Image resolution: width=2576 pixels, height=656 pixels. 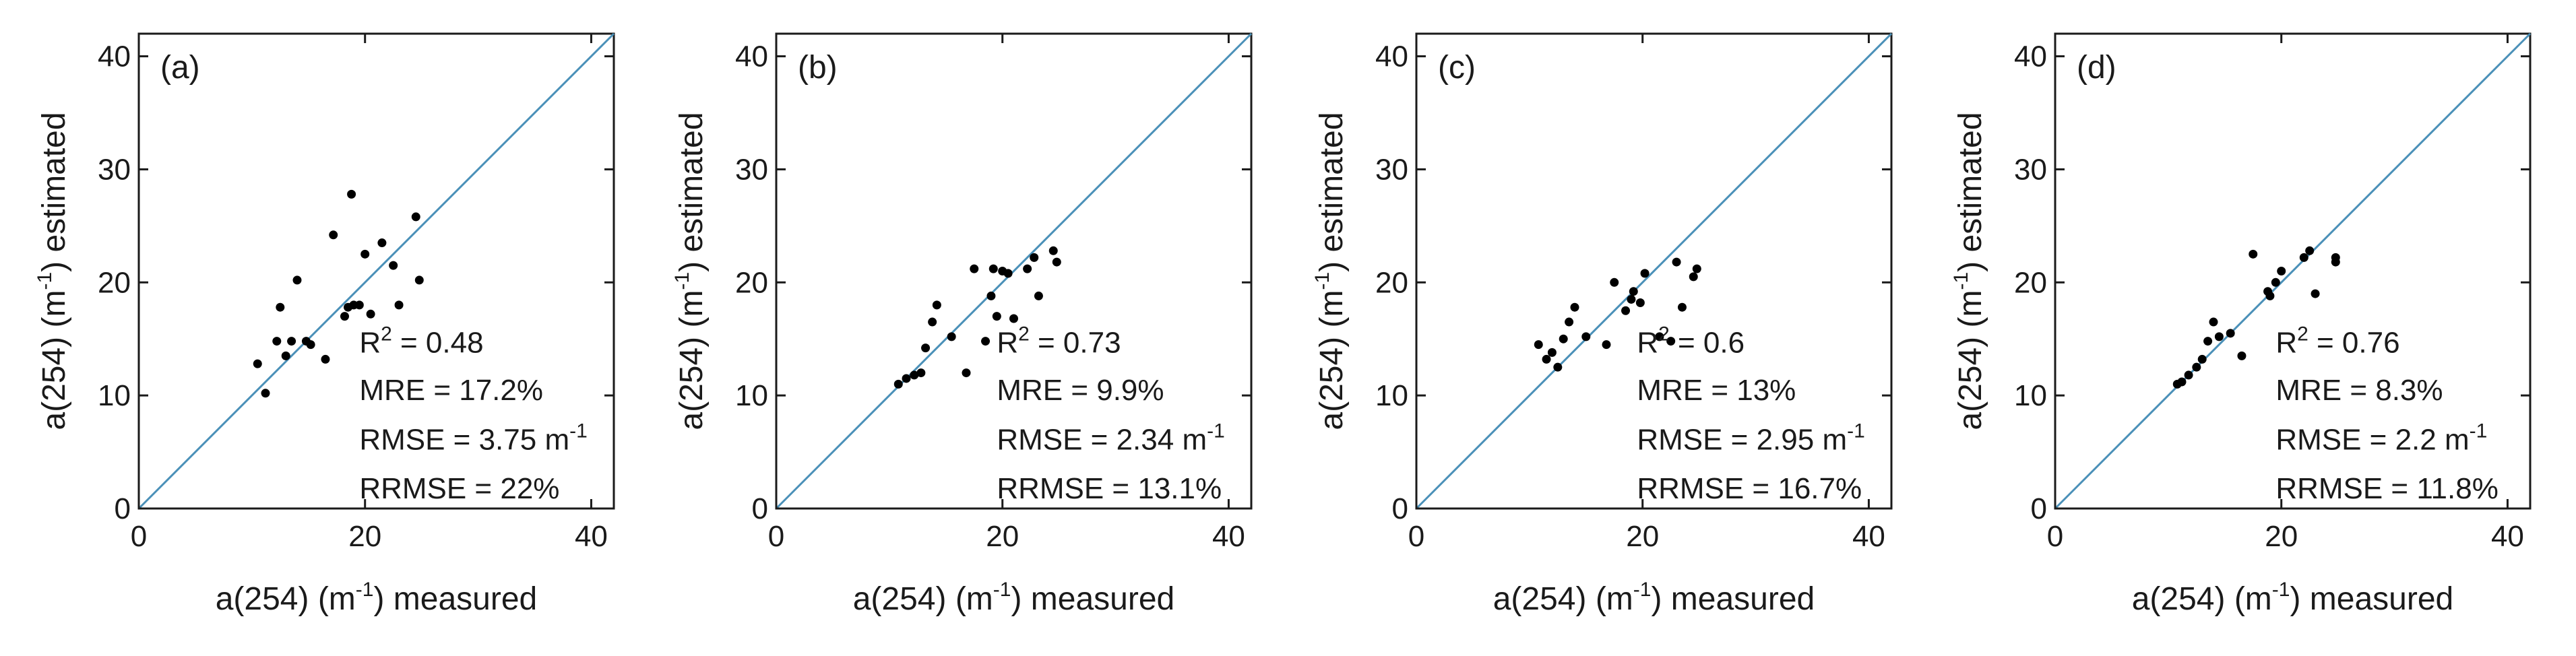 What do you see at coordinates (114, 169) in the screenshot?
I see `y-tick-label: 30` at bounding box center [114, 169].